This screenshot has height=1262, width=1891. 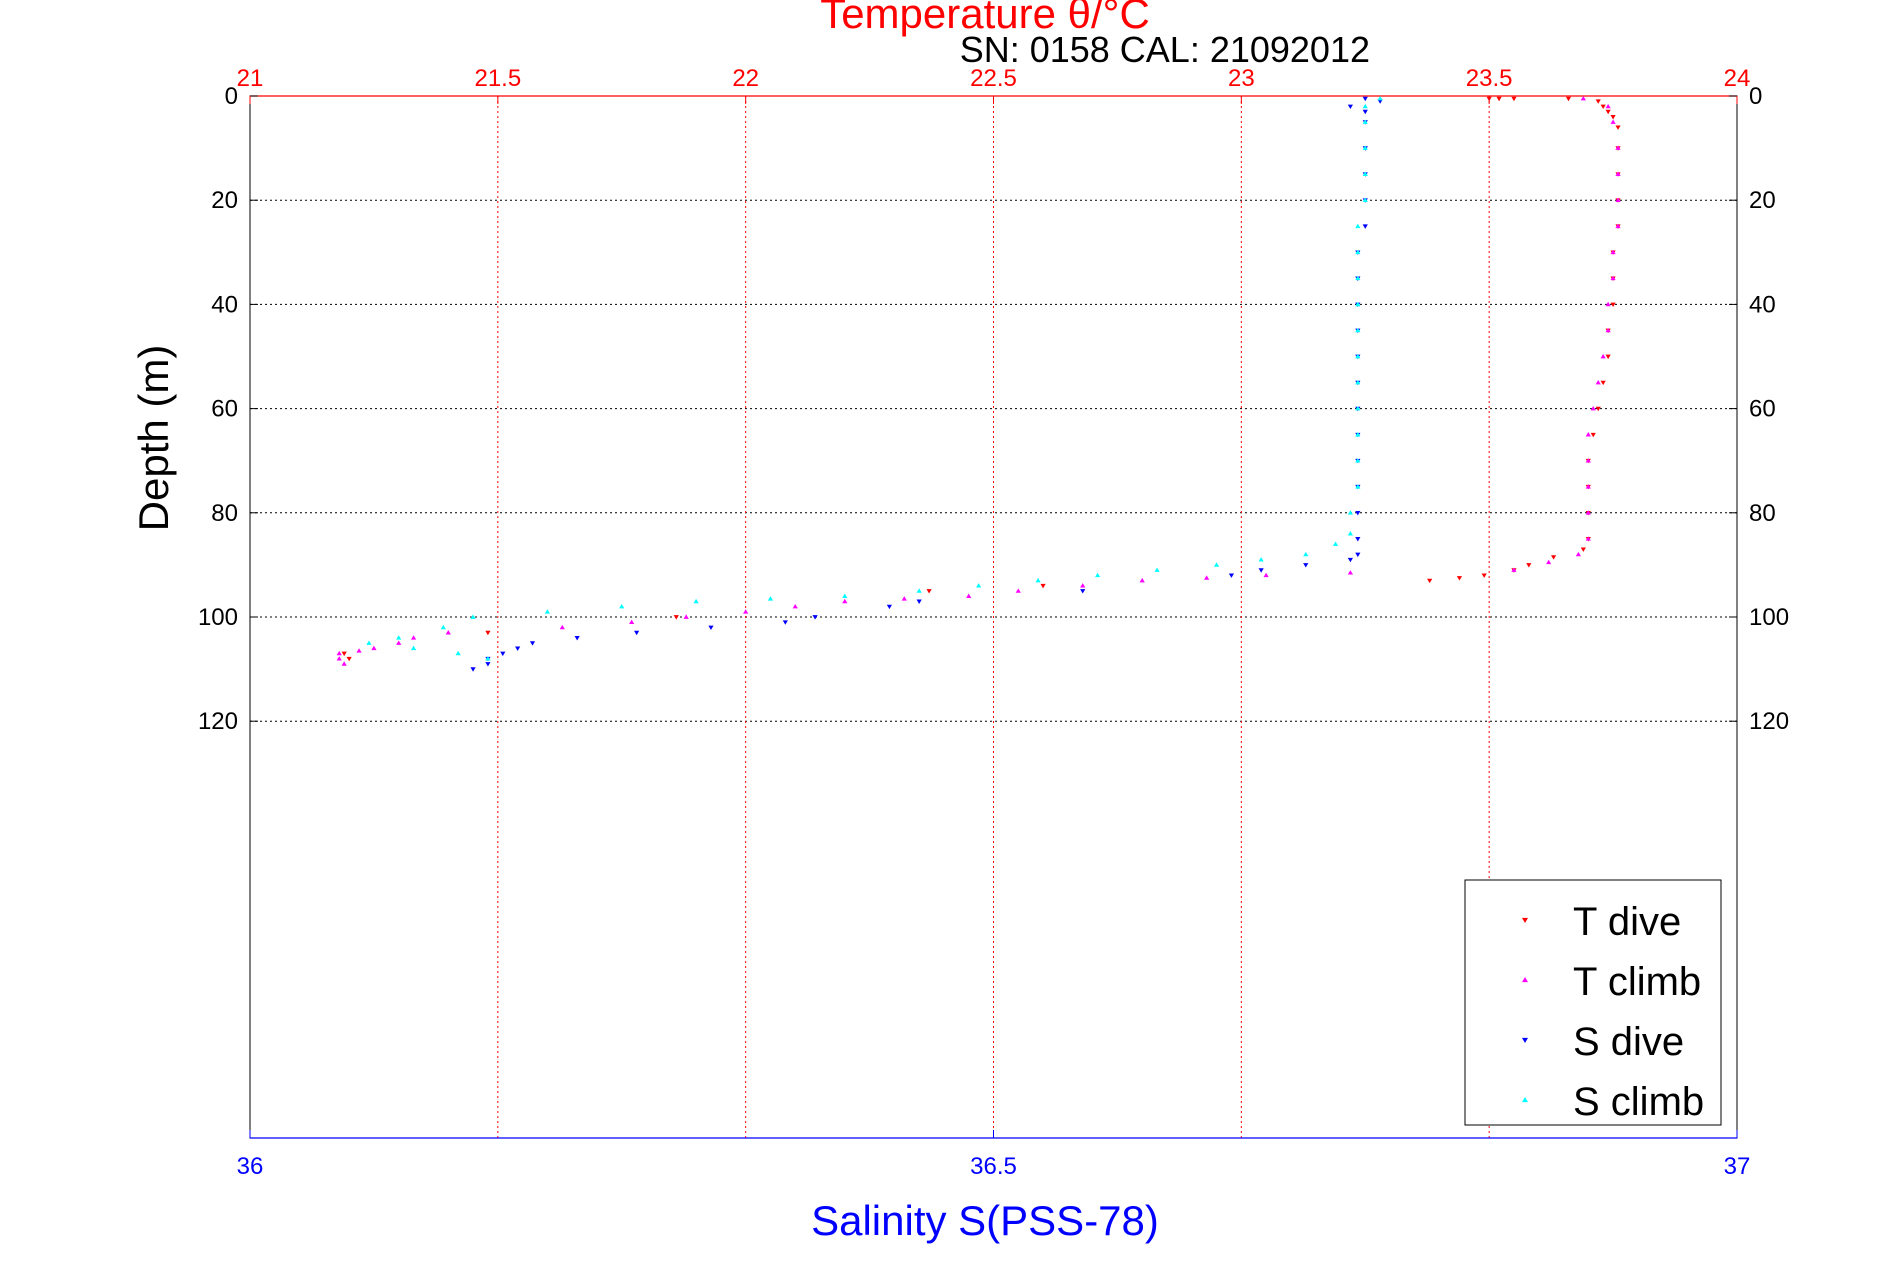 I want to click on chart-title: Temperature θ/°C, so click(x=985, y=18).